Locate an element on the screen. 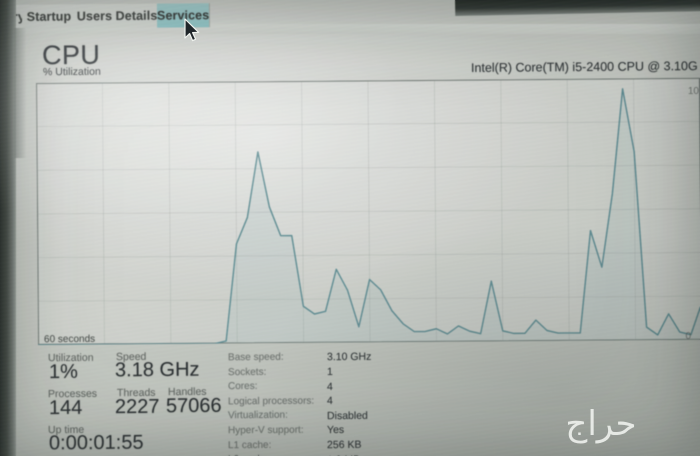 This screenshot has height=456, width=700. spec-value-sockets: 1 is located at coordinates (329, 372).